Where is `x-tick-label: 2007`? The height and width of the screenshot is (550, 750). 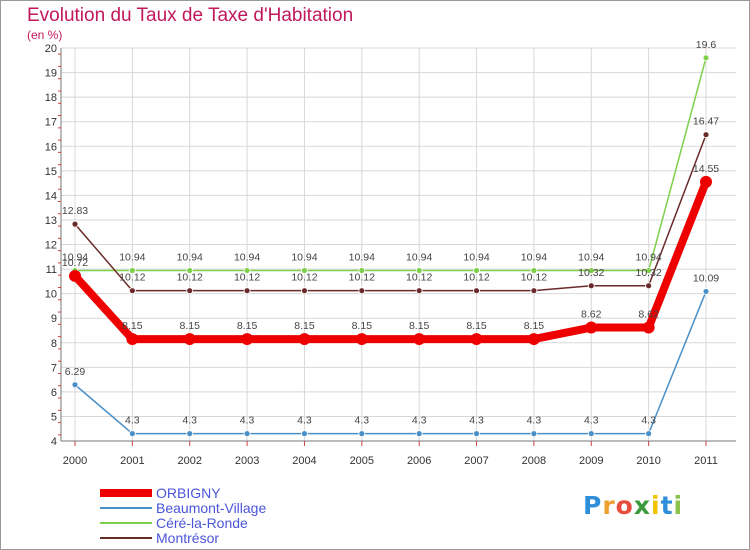 x-tick-label: 2007 is located at coordinates (476, 461).